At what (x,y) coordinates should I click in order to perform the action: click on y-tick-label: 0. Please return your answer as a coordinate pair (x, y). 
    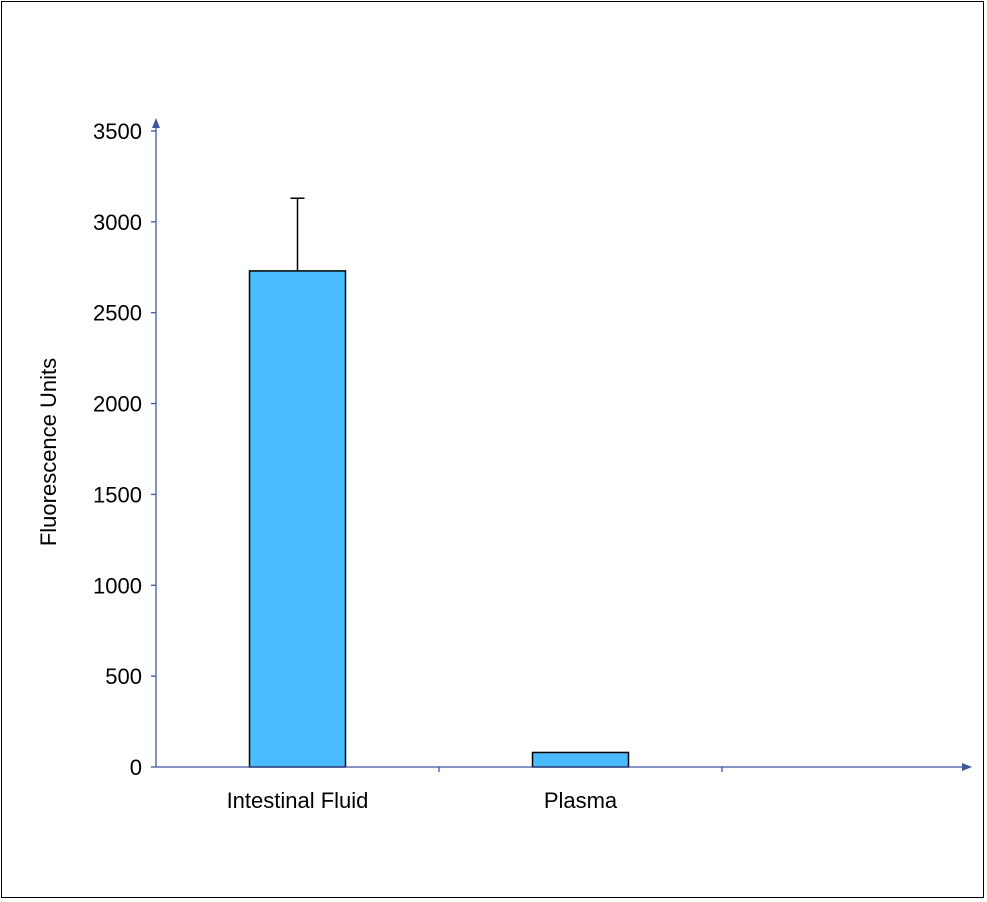
    Looking at the image, I should click on (136, 767).